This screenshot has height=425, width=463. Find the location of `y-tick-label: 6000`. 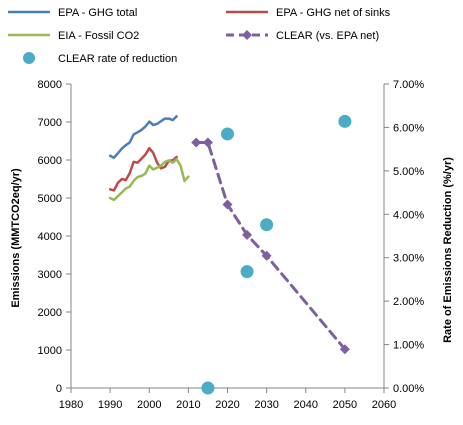

y-tick-label: 6000 is located at coordinates (50, 161).